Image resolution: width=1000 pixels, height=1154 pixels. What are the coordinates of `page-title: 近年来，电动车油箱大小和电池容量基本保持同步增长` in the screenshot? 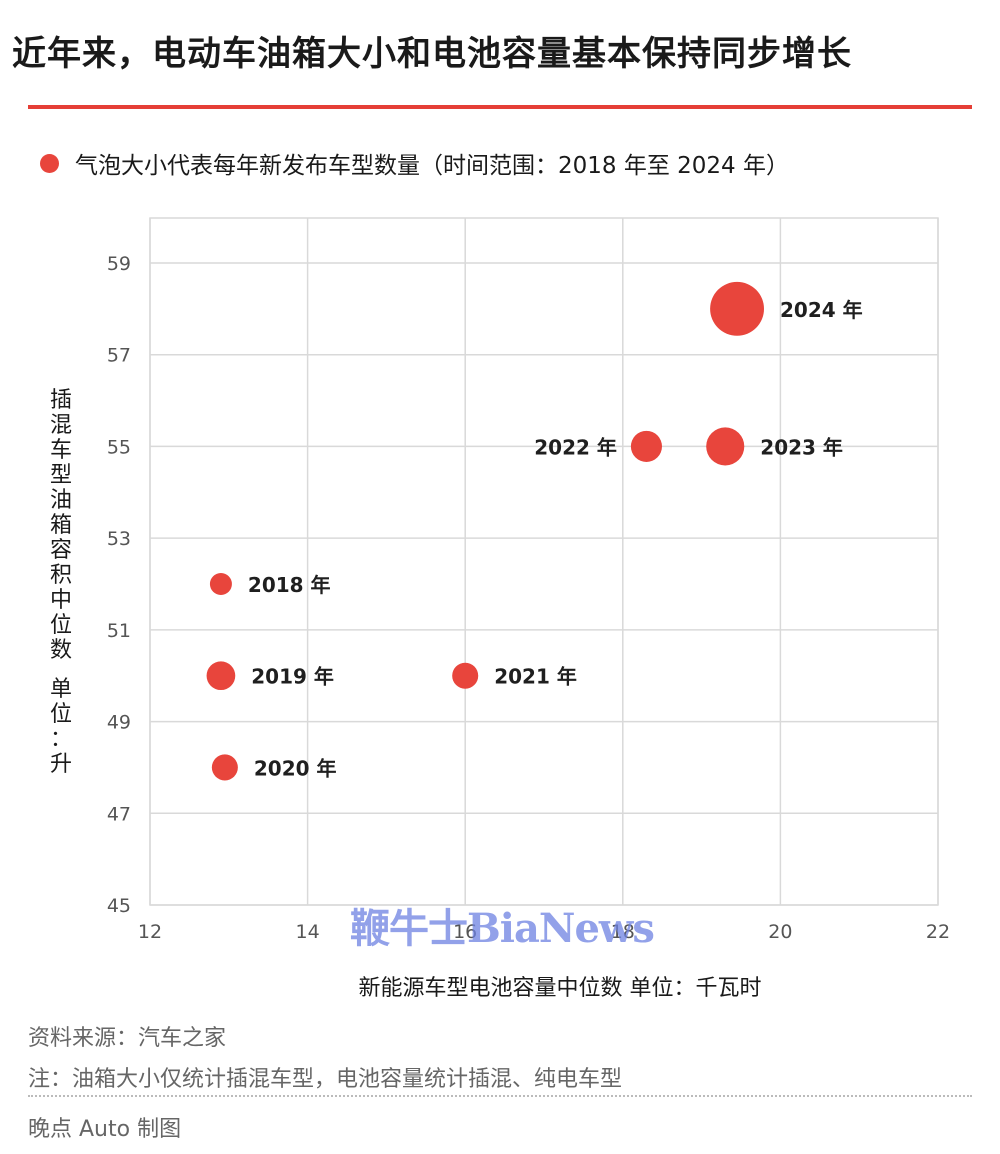 It's located at (432, 54).